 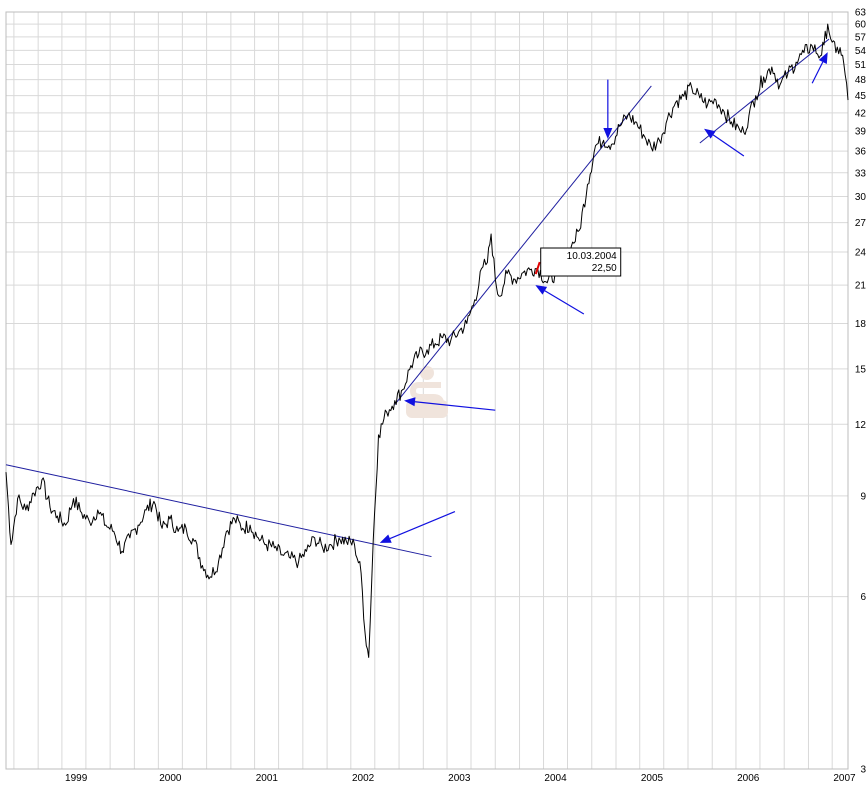 What do you see at coordinates (861, 37) in the screenshot?
I see `y-tick-label: 57` at bounding box center [861, 37].